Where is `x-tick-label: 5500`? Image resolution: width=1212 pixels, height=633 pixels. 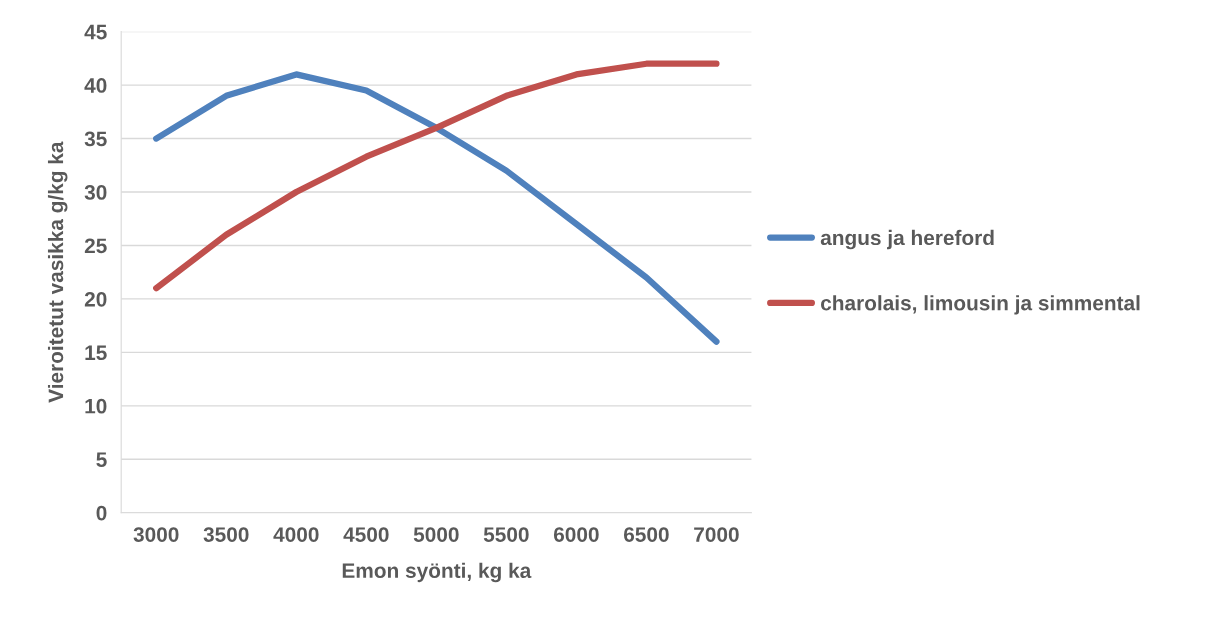
x-tick-label: 5500 is located at coordinates (506, 534).